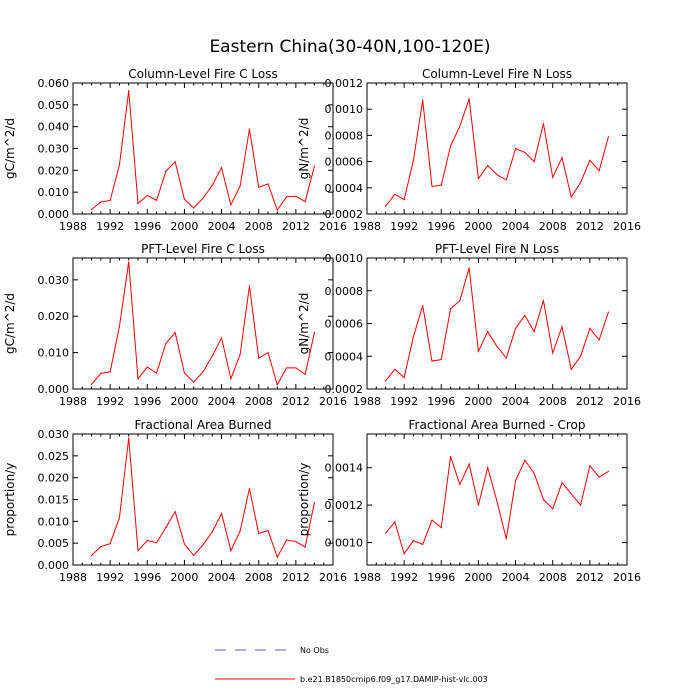  What do you see at coordinates (54, 105) in the screenshot?
I see `y-tick-label: 0.050` at bounding box center [54, 105].